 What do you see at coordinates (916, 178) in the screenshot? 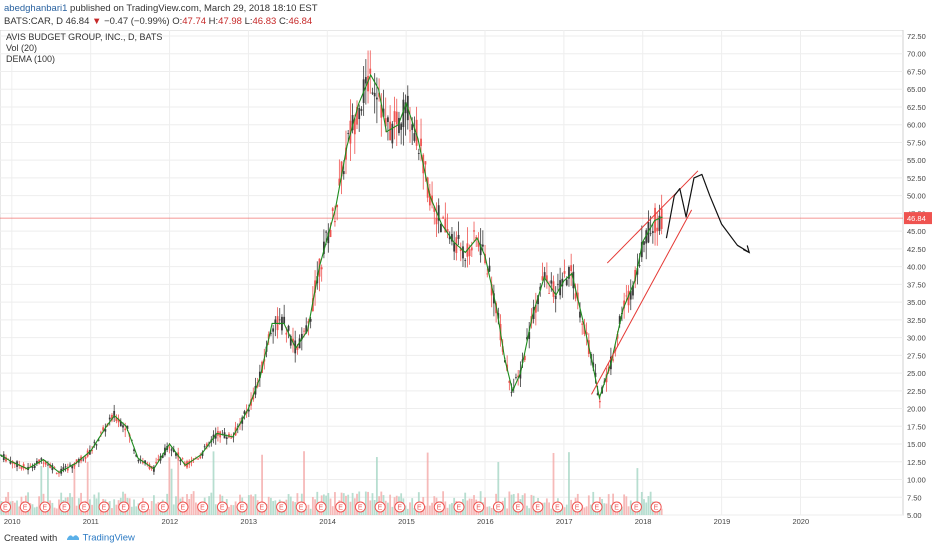
I see `price-tick-label: 52.50` at bounding box center [916, 178].